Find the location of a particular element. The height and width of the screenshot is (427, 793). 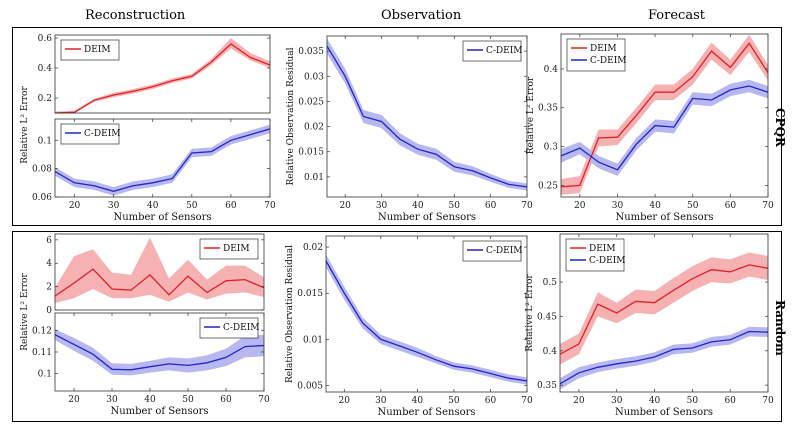

y-tick-label: 0.3 is located at coordinates (551, 148).